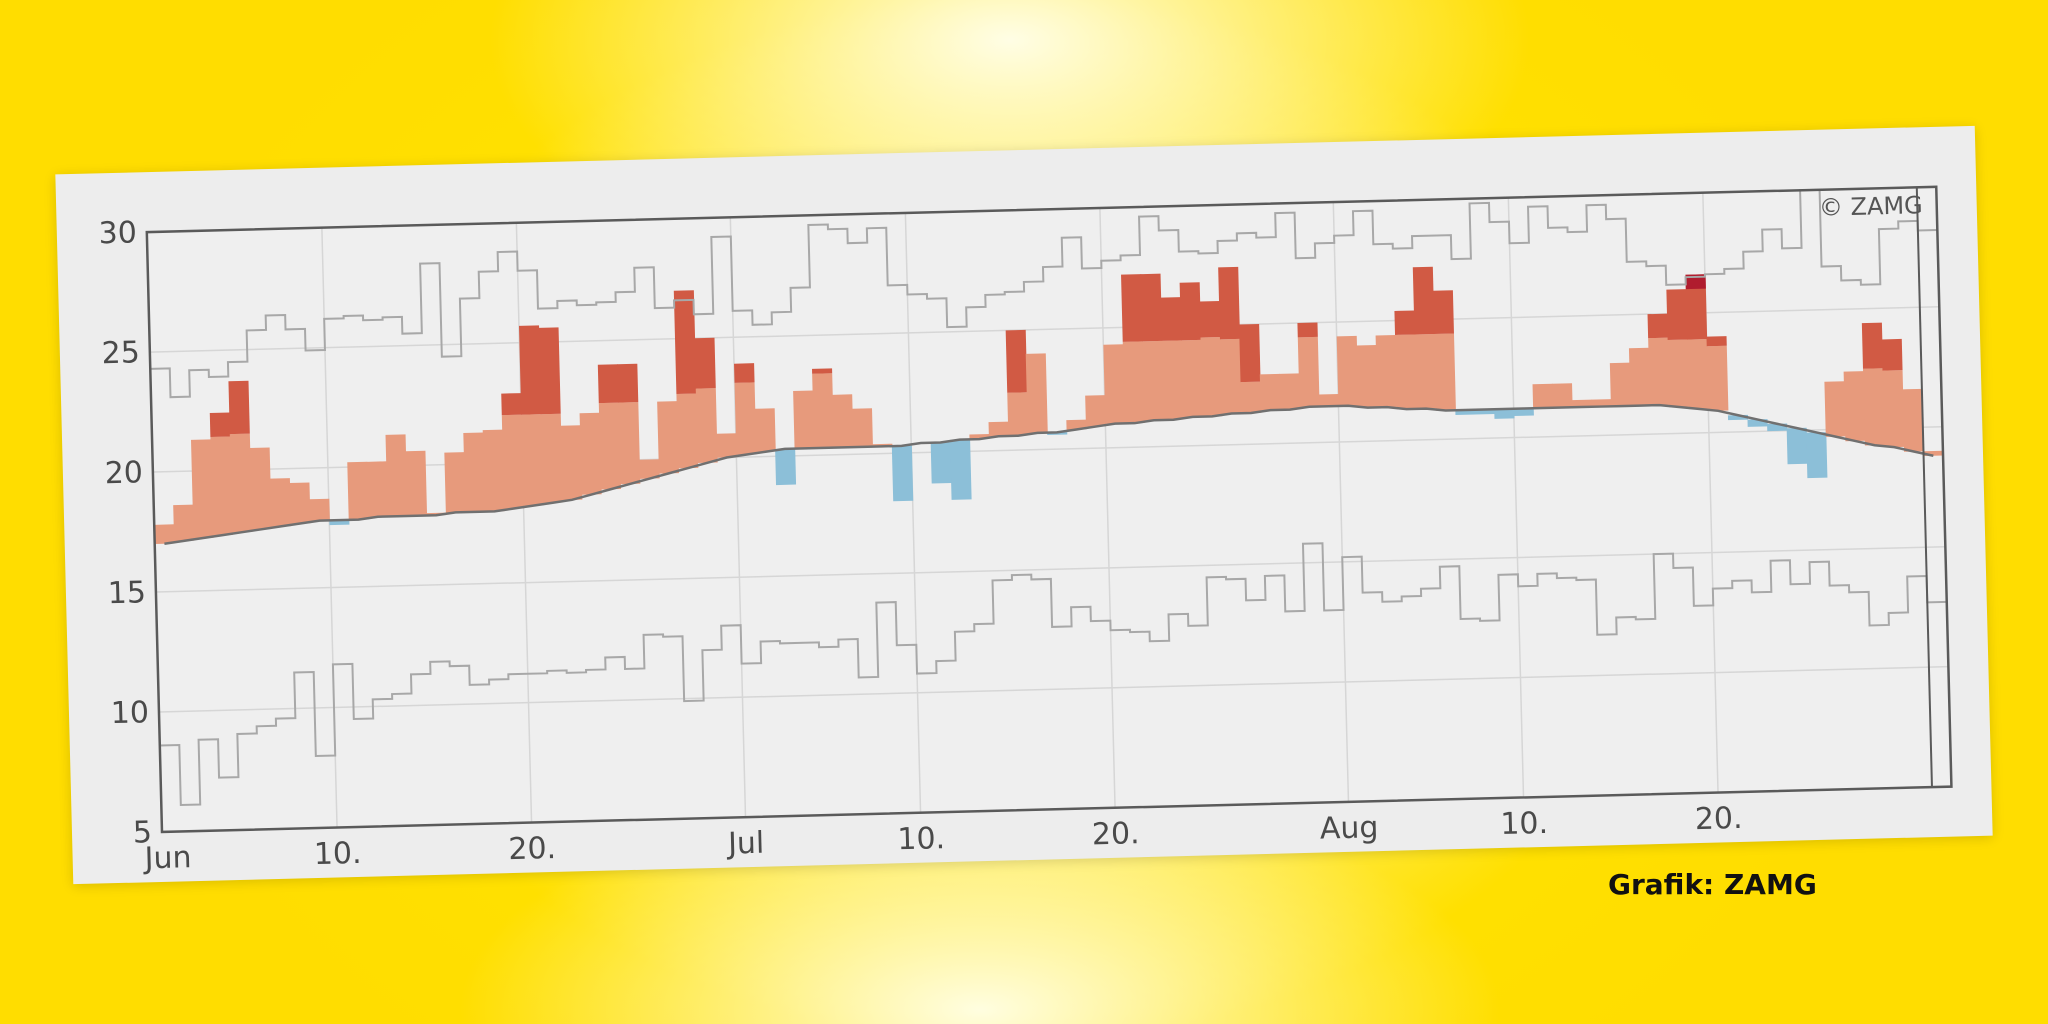 Image resolution: width=2048 pixels, height=1024 pixels. I want to click on y-tick-label: 10, so click(129, 713).